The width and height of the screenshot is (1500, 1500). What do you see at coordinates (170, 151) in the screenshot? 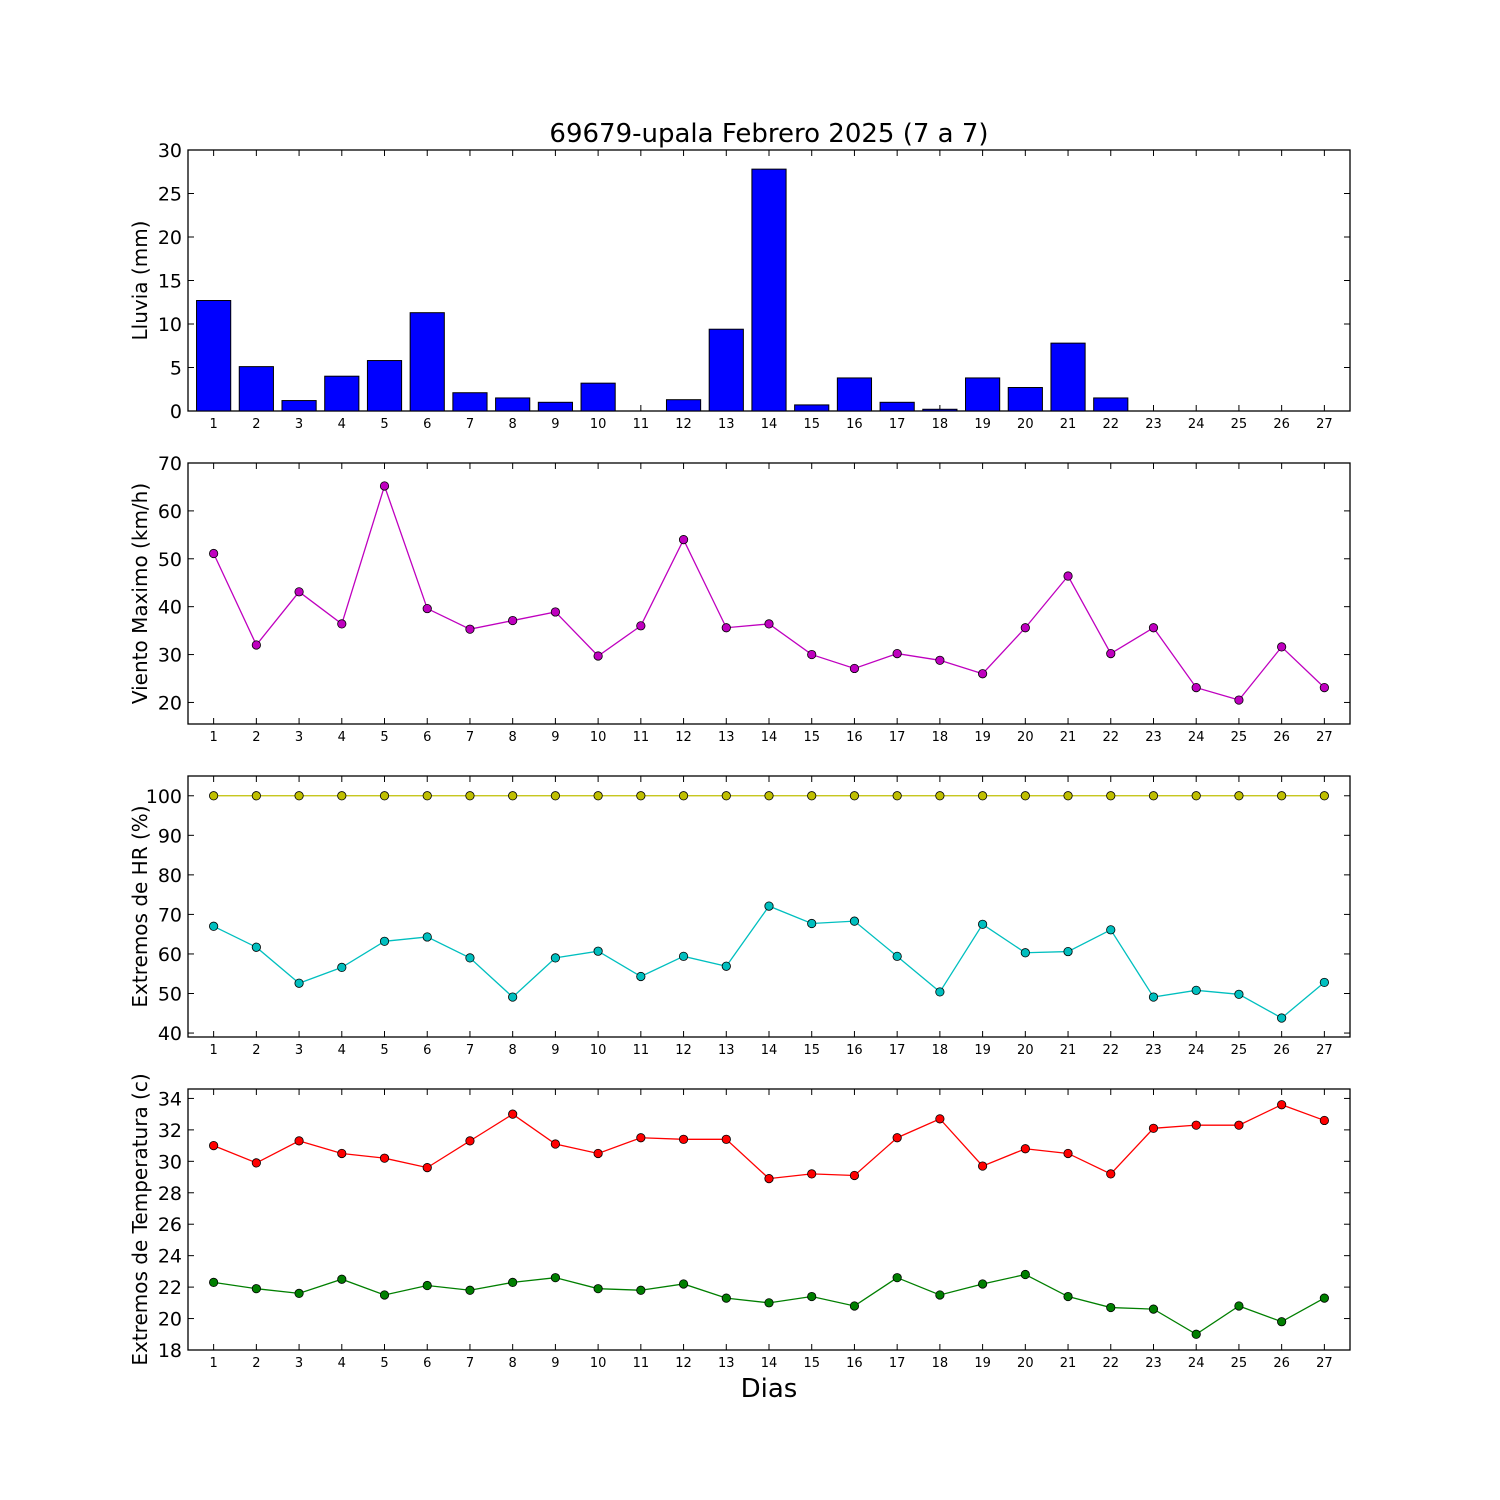
I see `rain-ytick-label: 30` at bounding box center [170, 151].